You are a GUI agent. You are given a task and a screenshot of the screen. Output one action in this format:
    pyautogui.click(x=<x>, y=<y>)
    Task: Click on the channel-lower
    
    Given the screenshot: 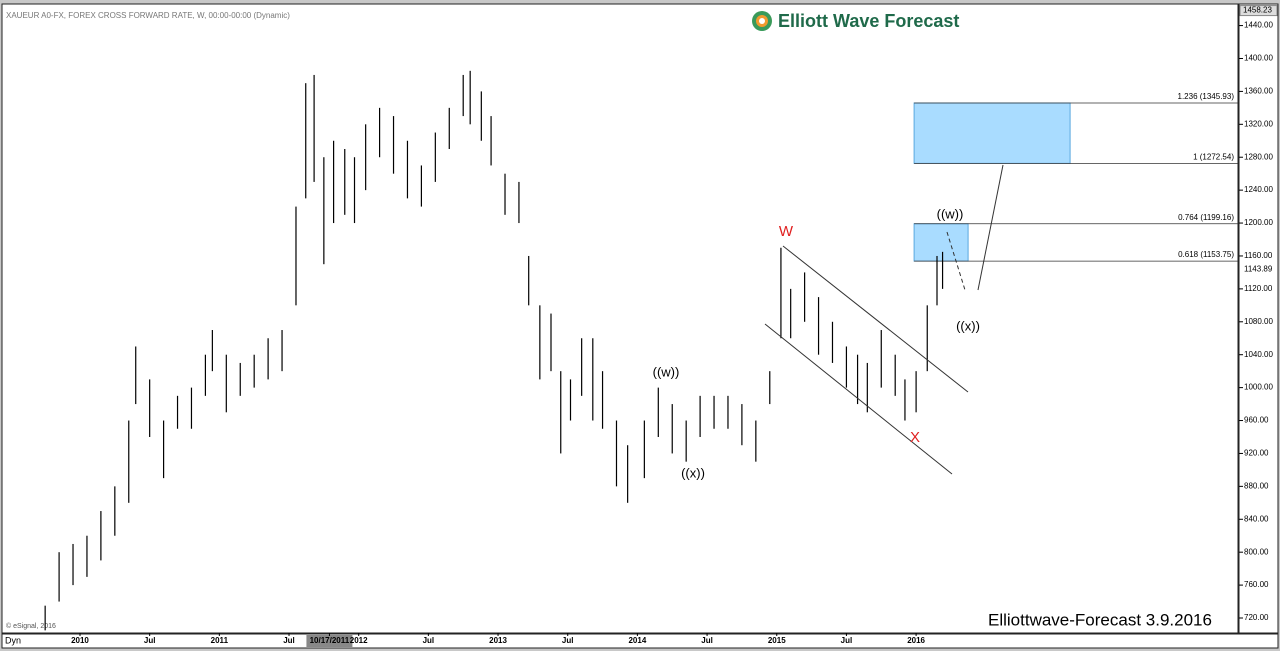 What is the action you would take?
    pyautogui.click(x=858, y=399)
    